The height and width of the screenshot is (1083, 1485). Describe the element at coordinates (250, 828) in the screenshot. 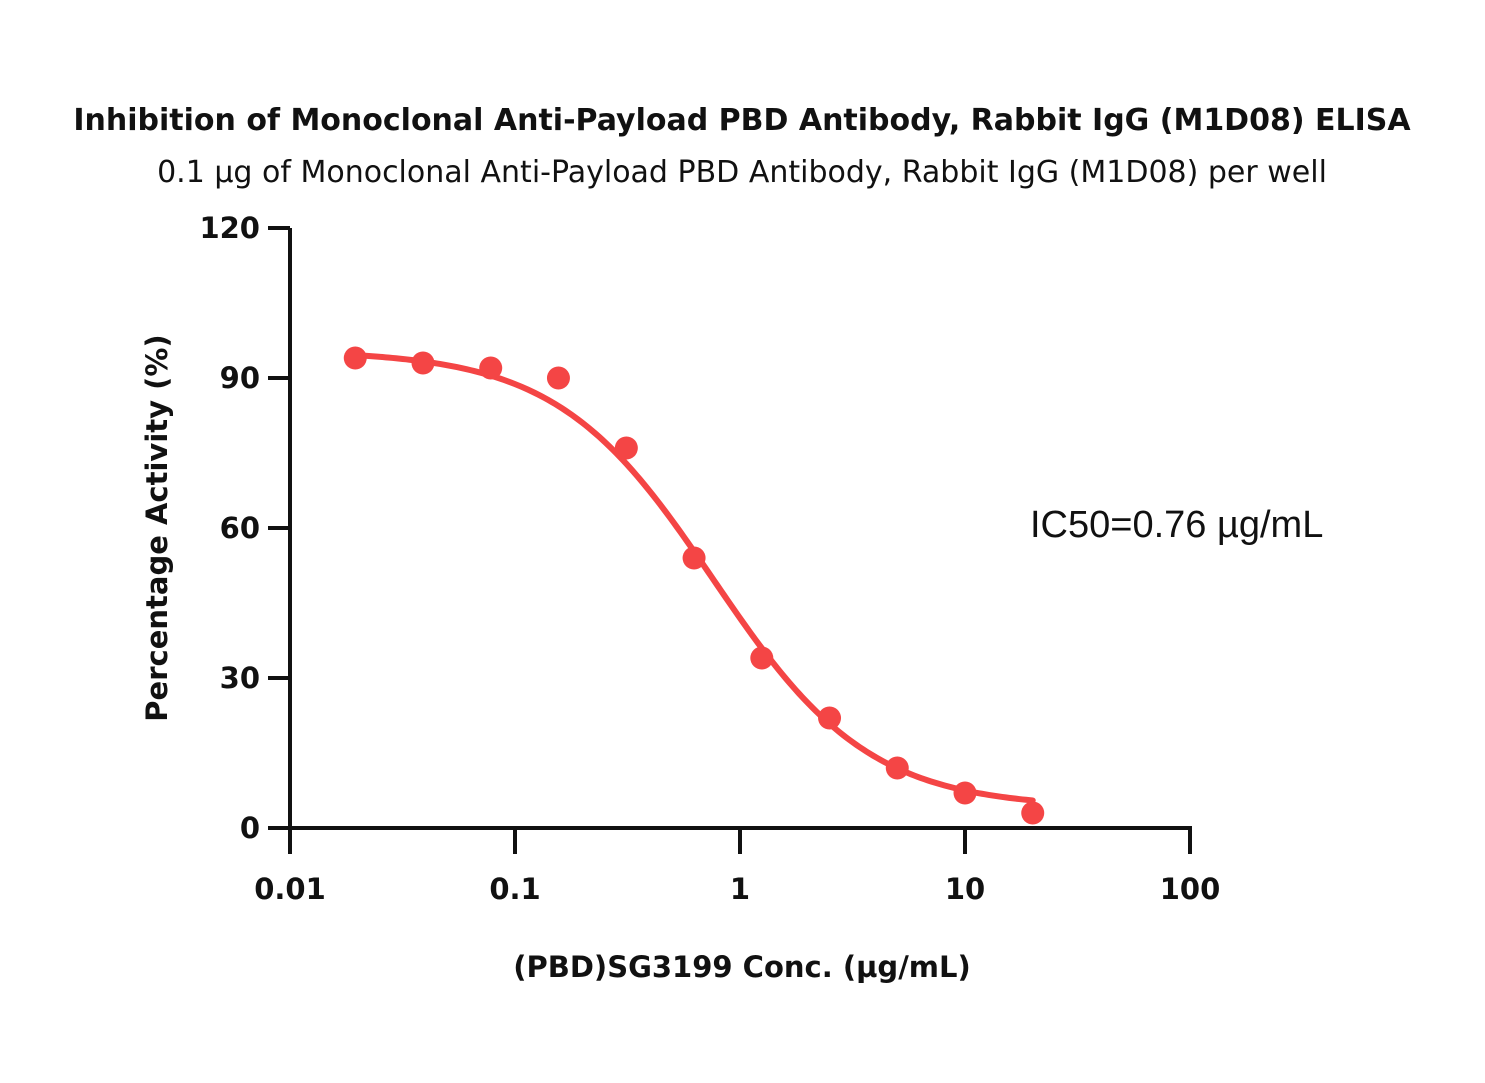

I see `y-tick-label: 0` at that location.